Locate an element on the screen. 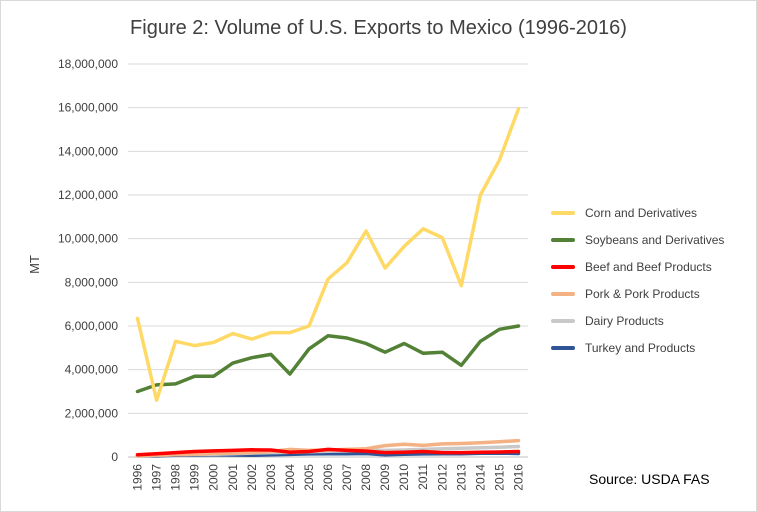 This screenshot has width=757, height=512. y-tick-label: 16,000,000 is located at coordinates (88, 108).